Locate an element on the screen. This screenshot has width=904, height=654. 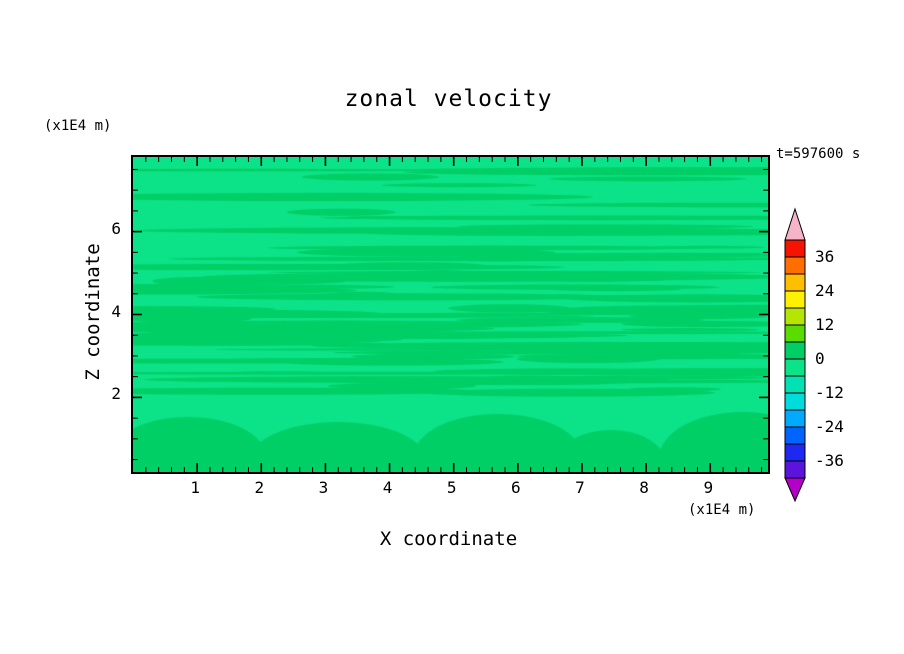
colorbar-tick-label: -36 is located at coordinates (829, 460).